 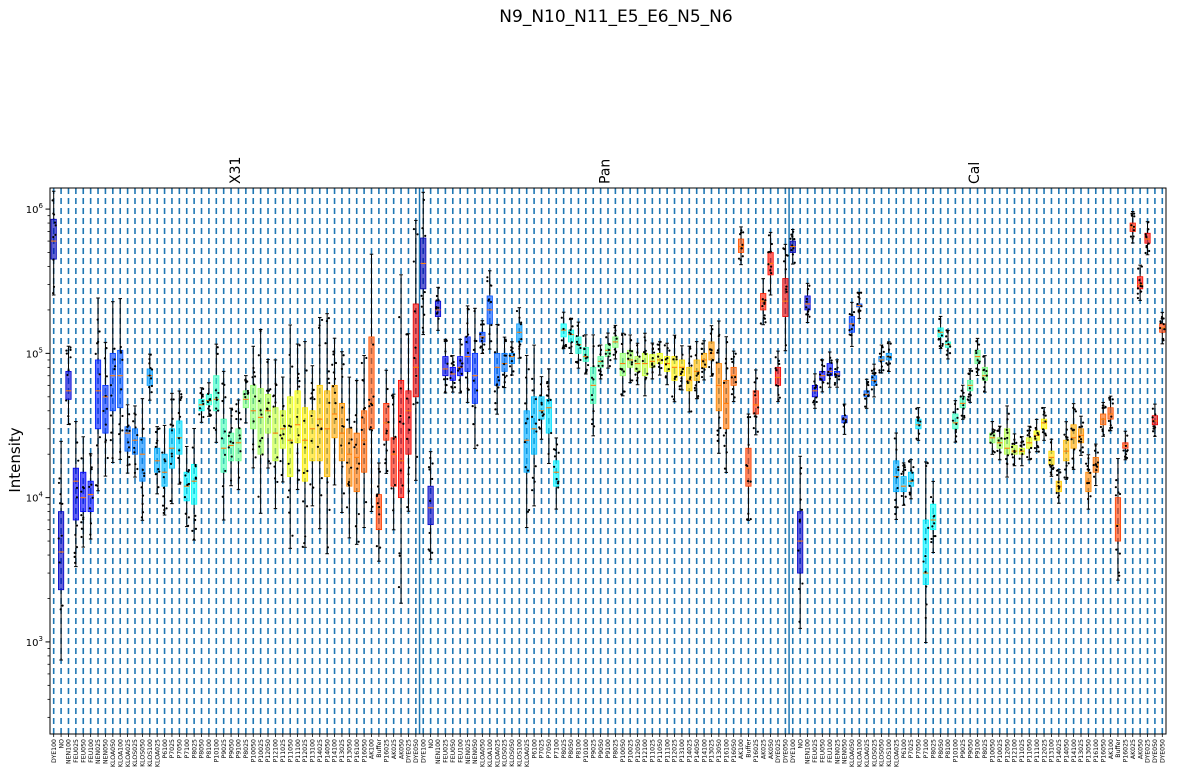 What do you see at coordinates (778, 751) in the screenshot?
I see `x-tick-label: DYE025` at bounding box center [778, 751].